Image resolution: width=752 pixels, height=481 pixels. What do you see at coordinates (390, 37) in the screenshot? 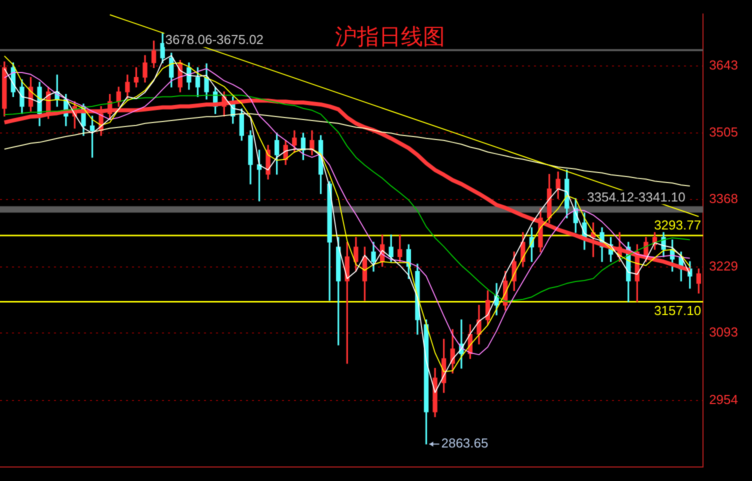
I see `text: 沪指日线图` at bounding box center [390, 37].